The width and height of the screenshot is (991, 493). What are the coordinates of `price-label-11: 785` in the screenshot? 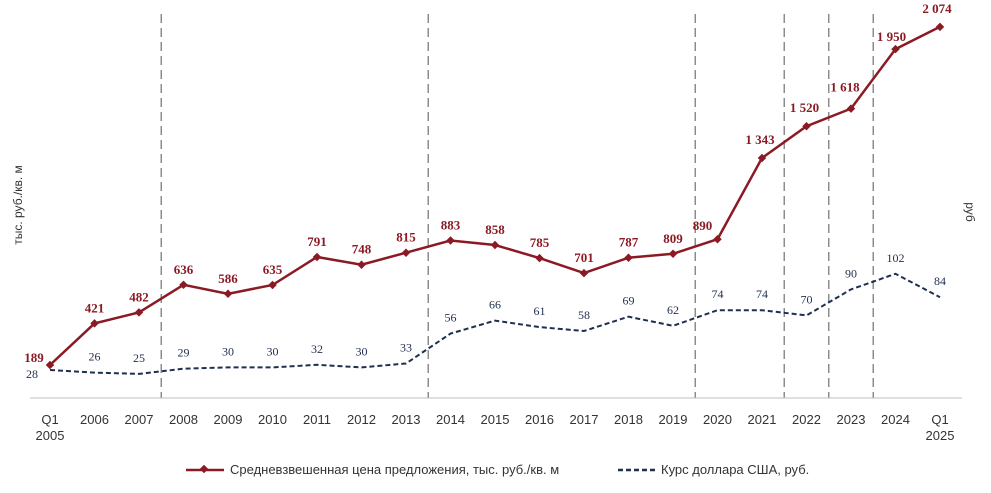 It's located at (540, 242).